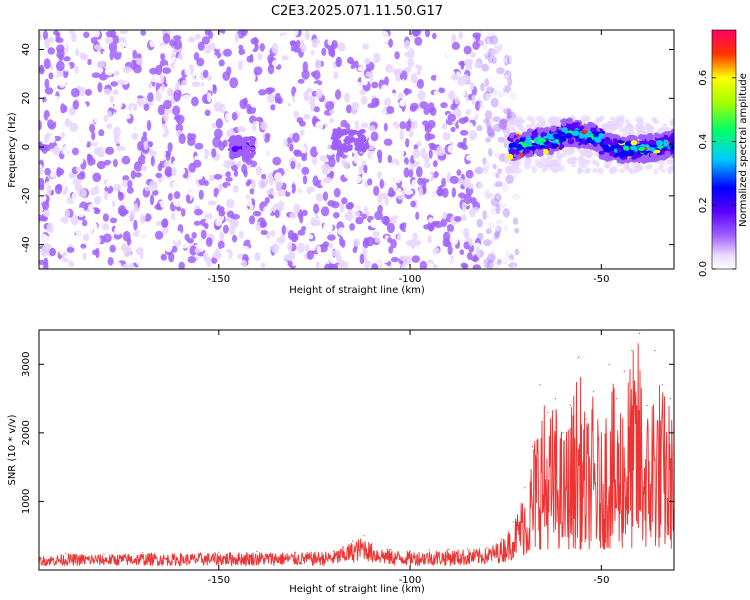 The width and height of the screenshot is (750, 600). I want to click on spectrogram-y-tick-label: 0, so click(26, 147).